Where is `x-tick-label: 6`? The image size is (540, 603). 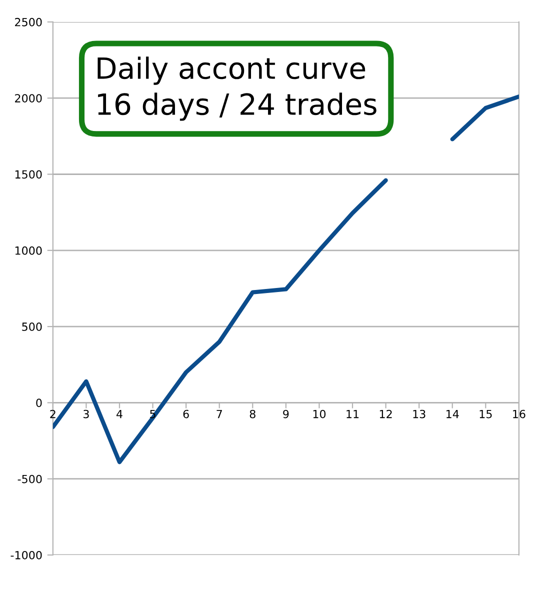 x-tick-label: 6 is located at coordinates (186, 414).